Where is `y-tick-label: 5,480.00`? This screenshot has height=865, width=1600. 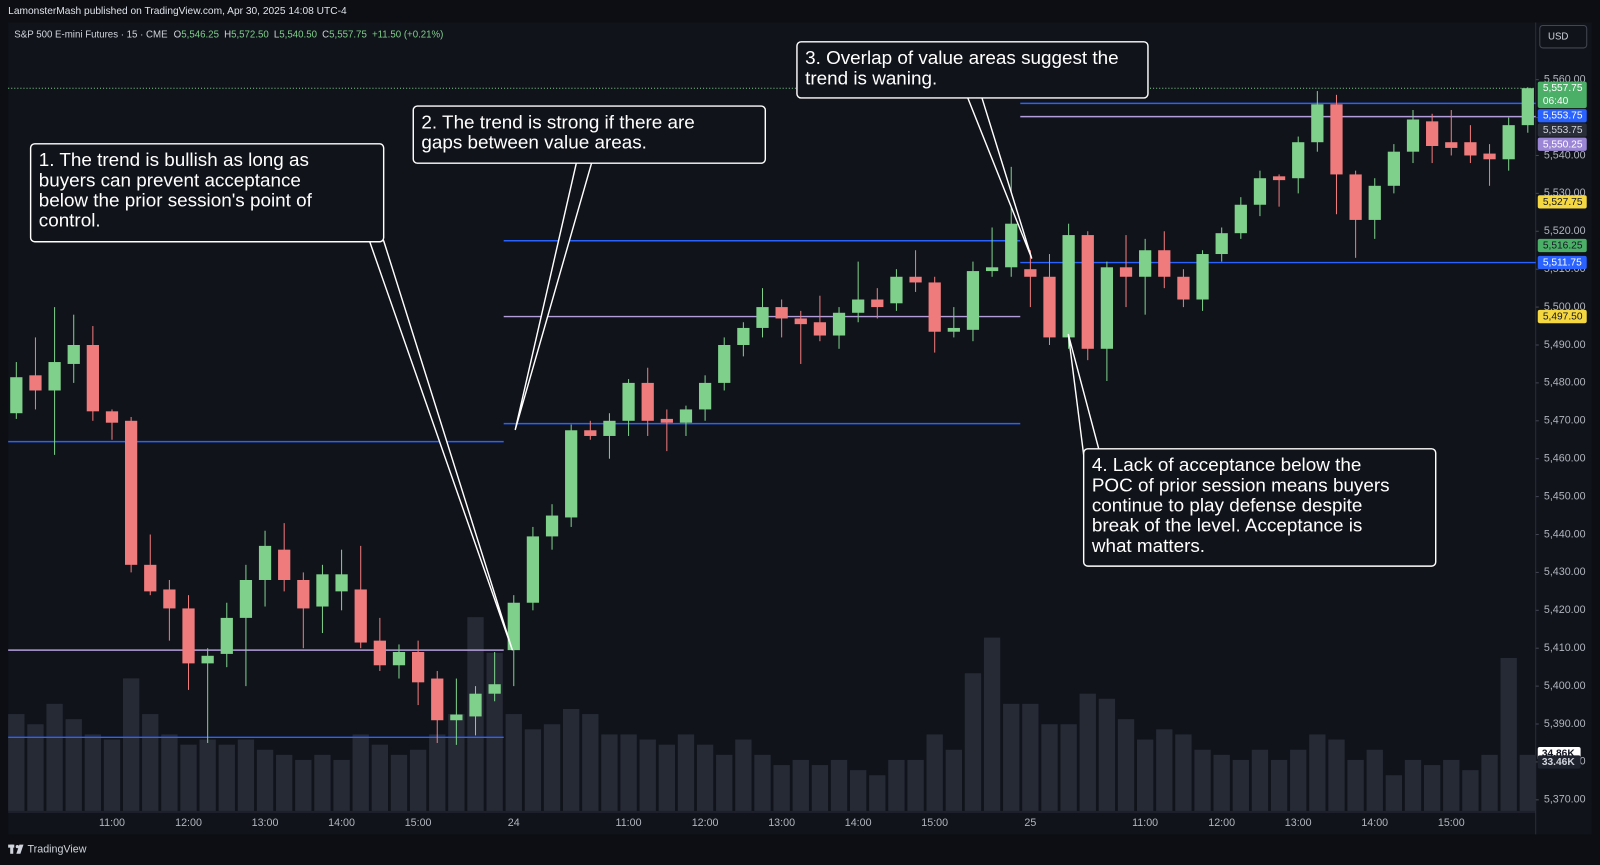
y-tick-label: 5,480.00 is located at coordinates (1565, 383).